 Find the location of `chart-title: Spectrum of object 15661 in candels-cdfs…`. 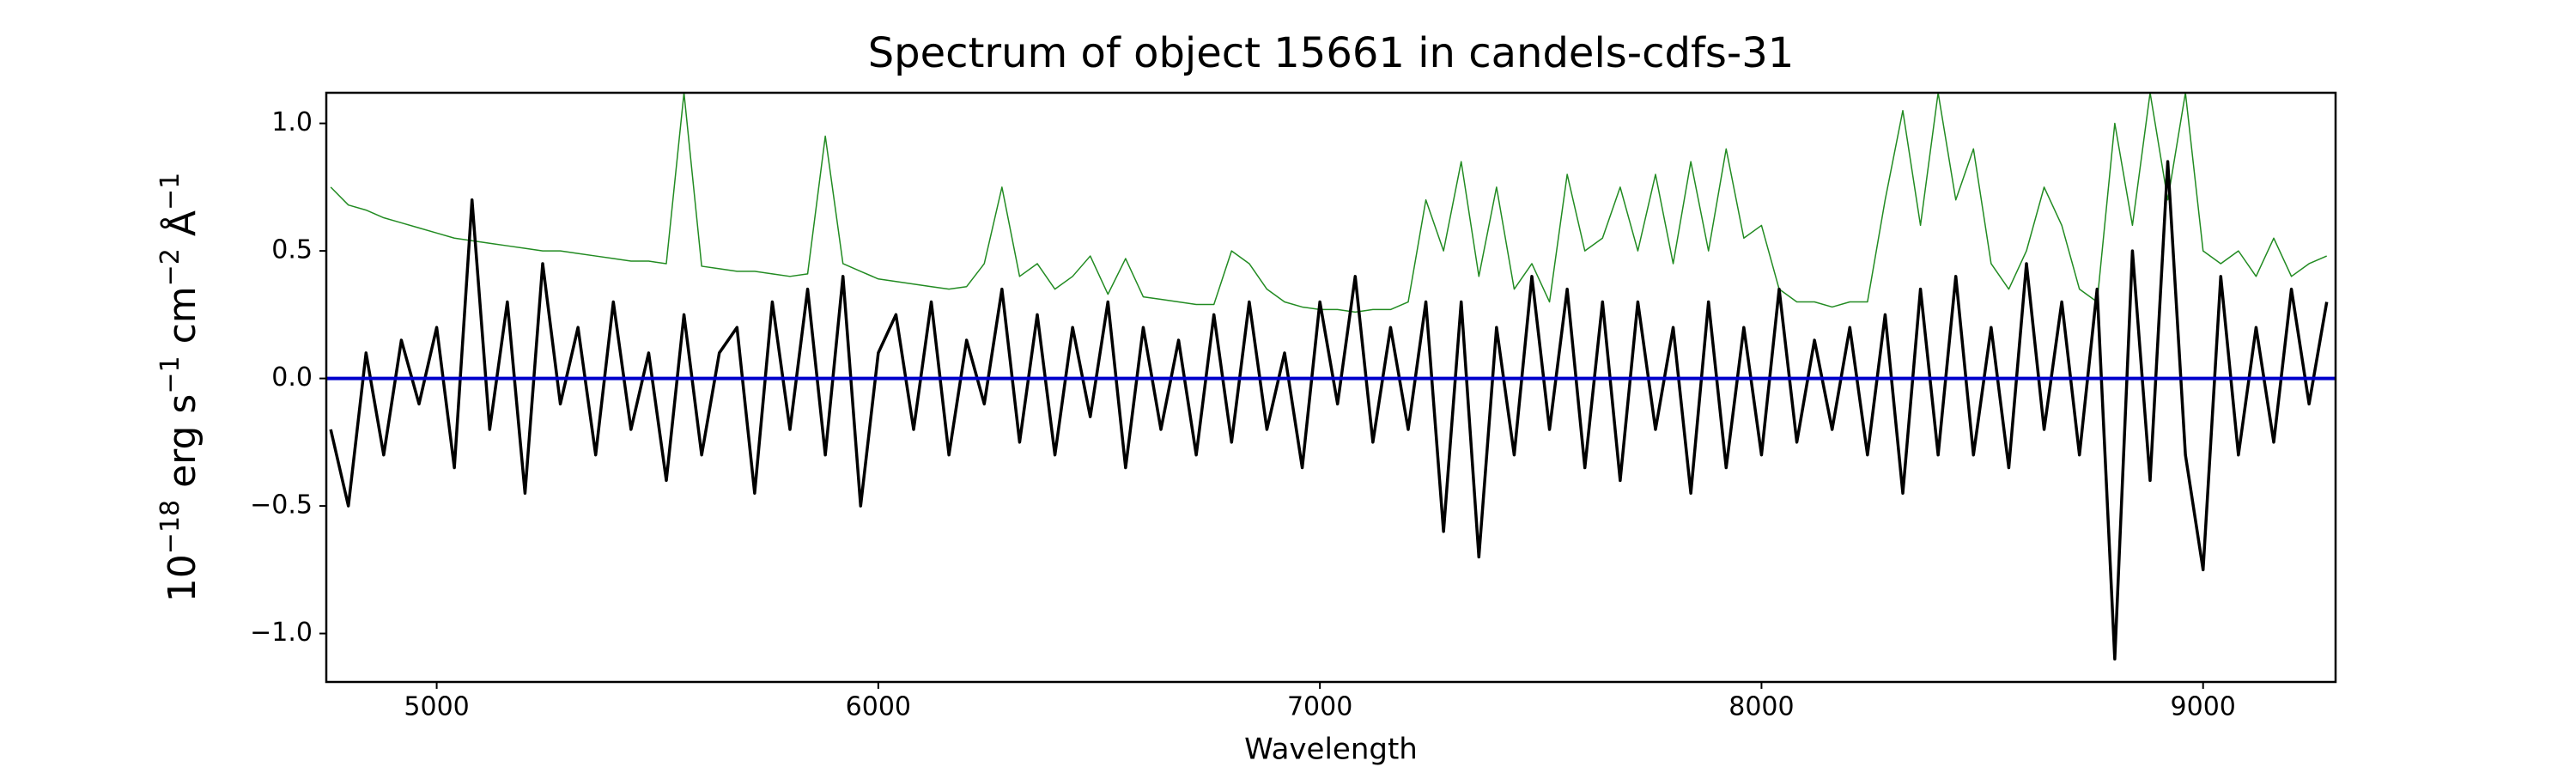

chart-title: Spectrum of object 15661 in candels-cdfs… is located at coordinates (1331, 53).